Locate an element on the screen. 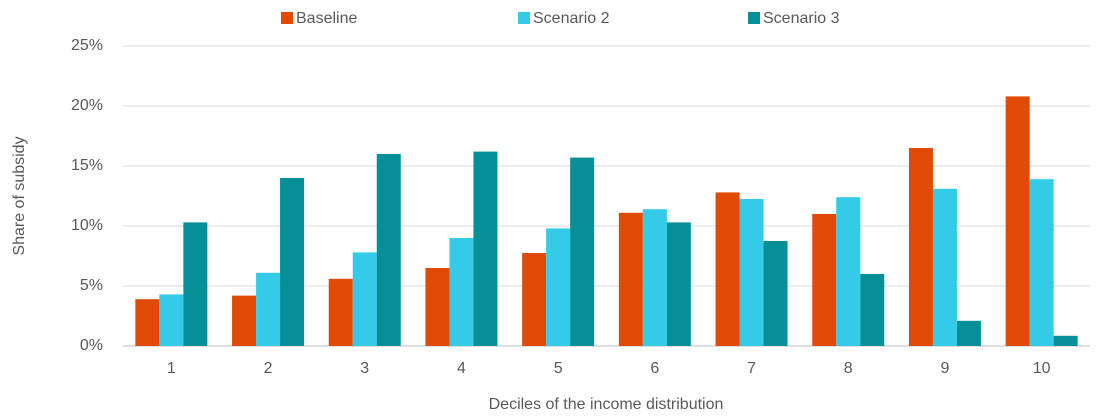  y-axis-label: Share of subsidy is located at coordinates (19, 195).